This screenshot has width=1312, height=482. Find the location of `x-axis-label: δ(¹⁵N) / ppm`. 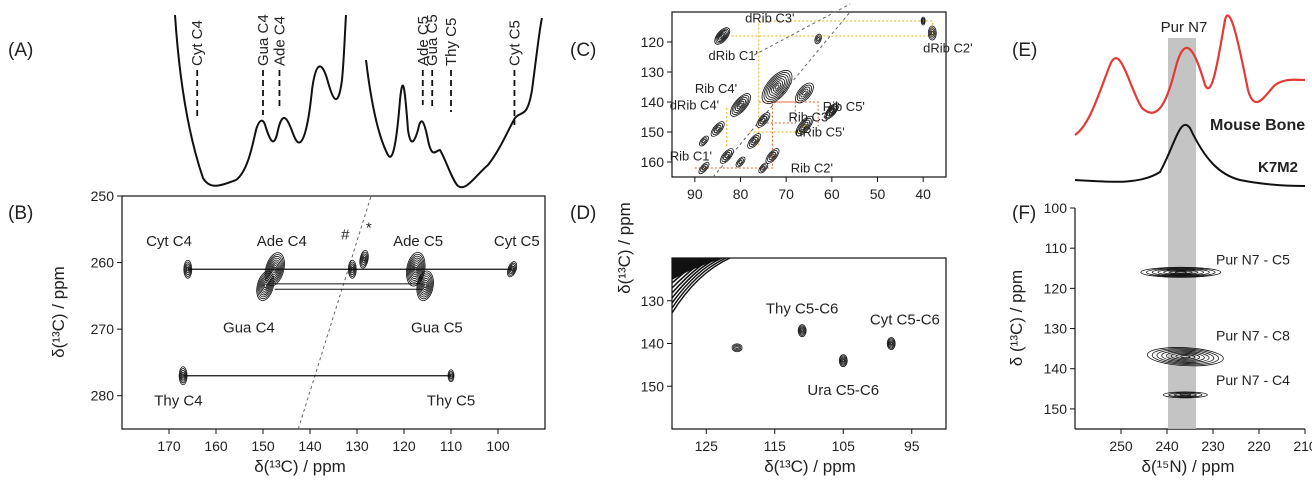

x-axis-label: δ(¹⁵N) / ppm is located at coordinates (1187, 466).